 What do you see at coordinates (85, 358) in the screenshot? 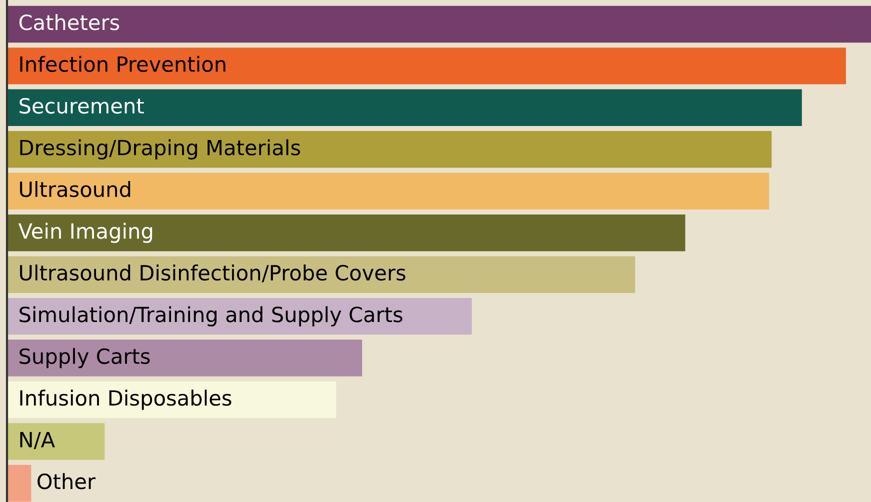
I see `y-tick-label: Supply Carts` at bounding box center [85, 358].